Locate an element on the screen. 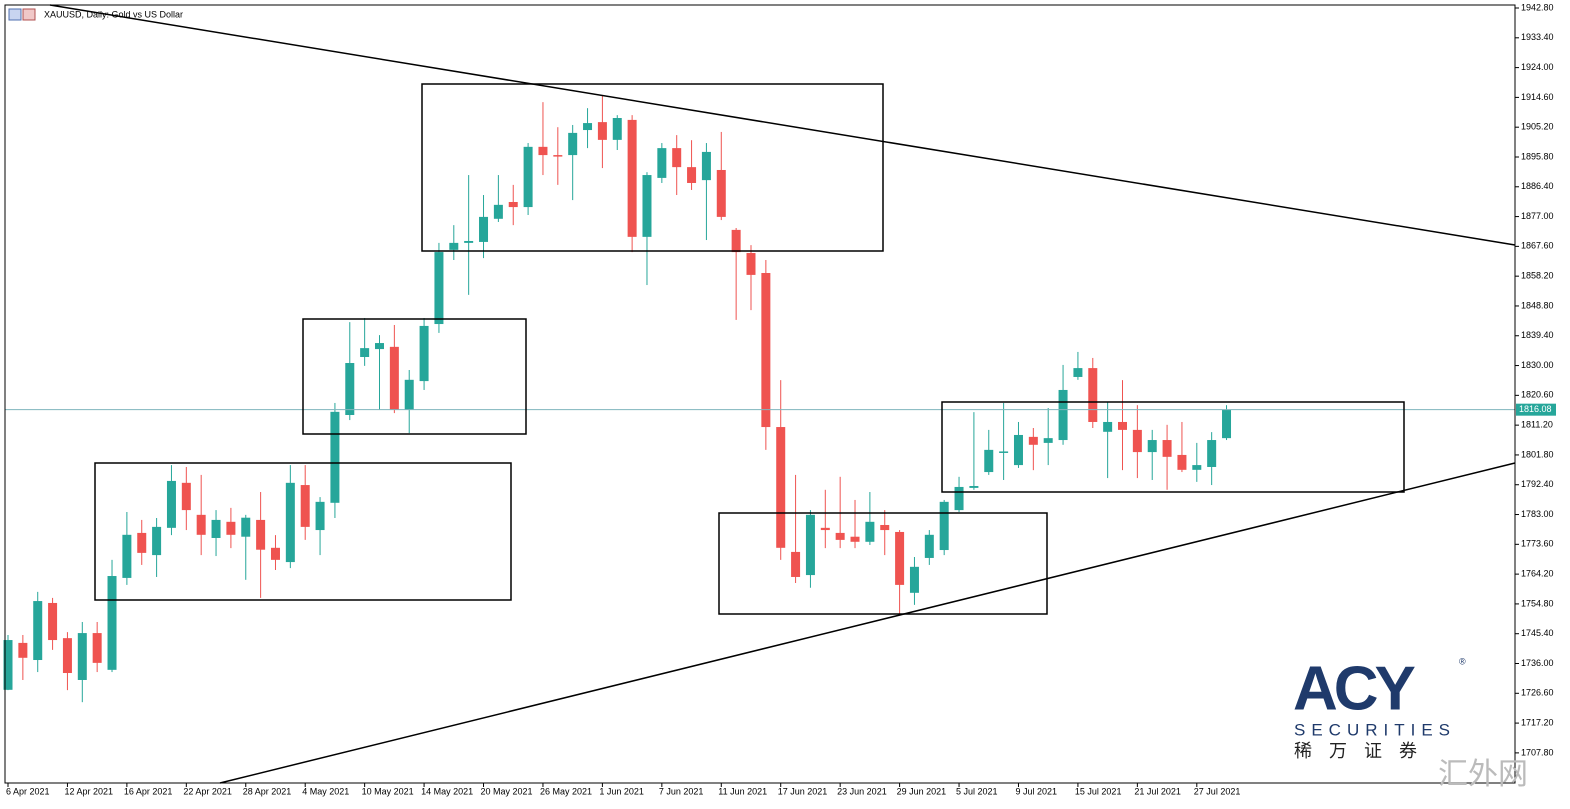 The image size is (1570, 809). y-tick-label: 1707.80 is located at coordinates (1537, 752).